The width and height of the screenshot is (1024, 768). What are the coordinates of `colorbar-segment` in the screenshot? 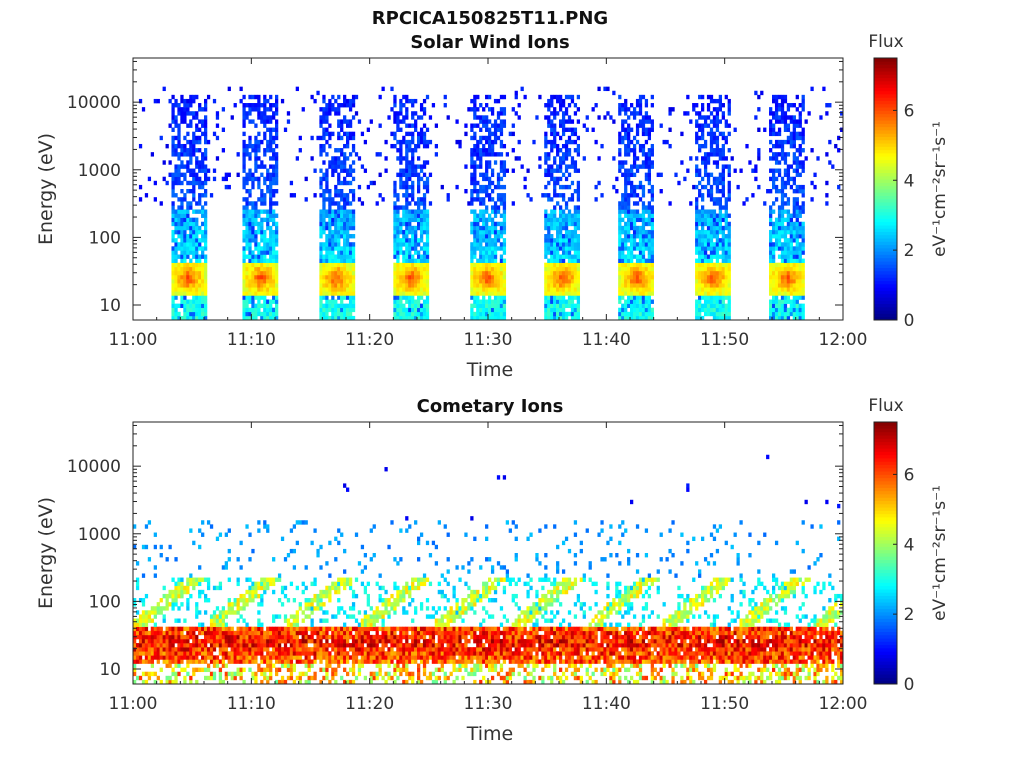 It's located at (885, 161).